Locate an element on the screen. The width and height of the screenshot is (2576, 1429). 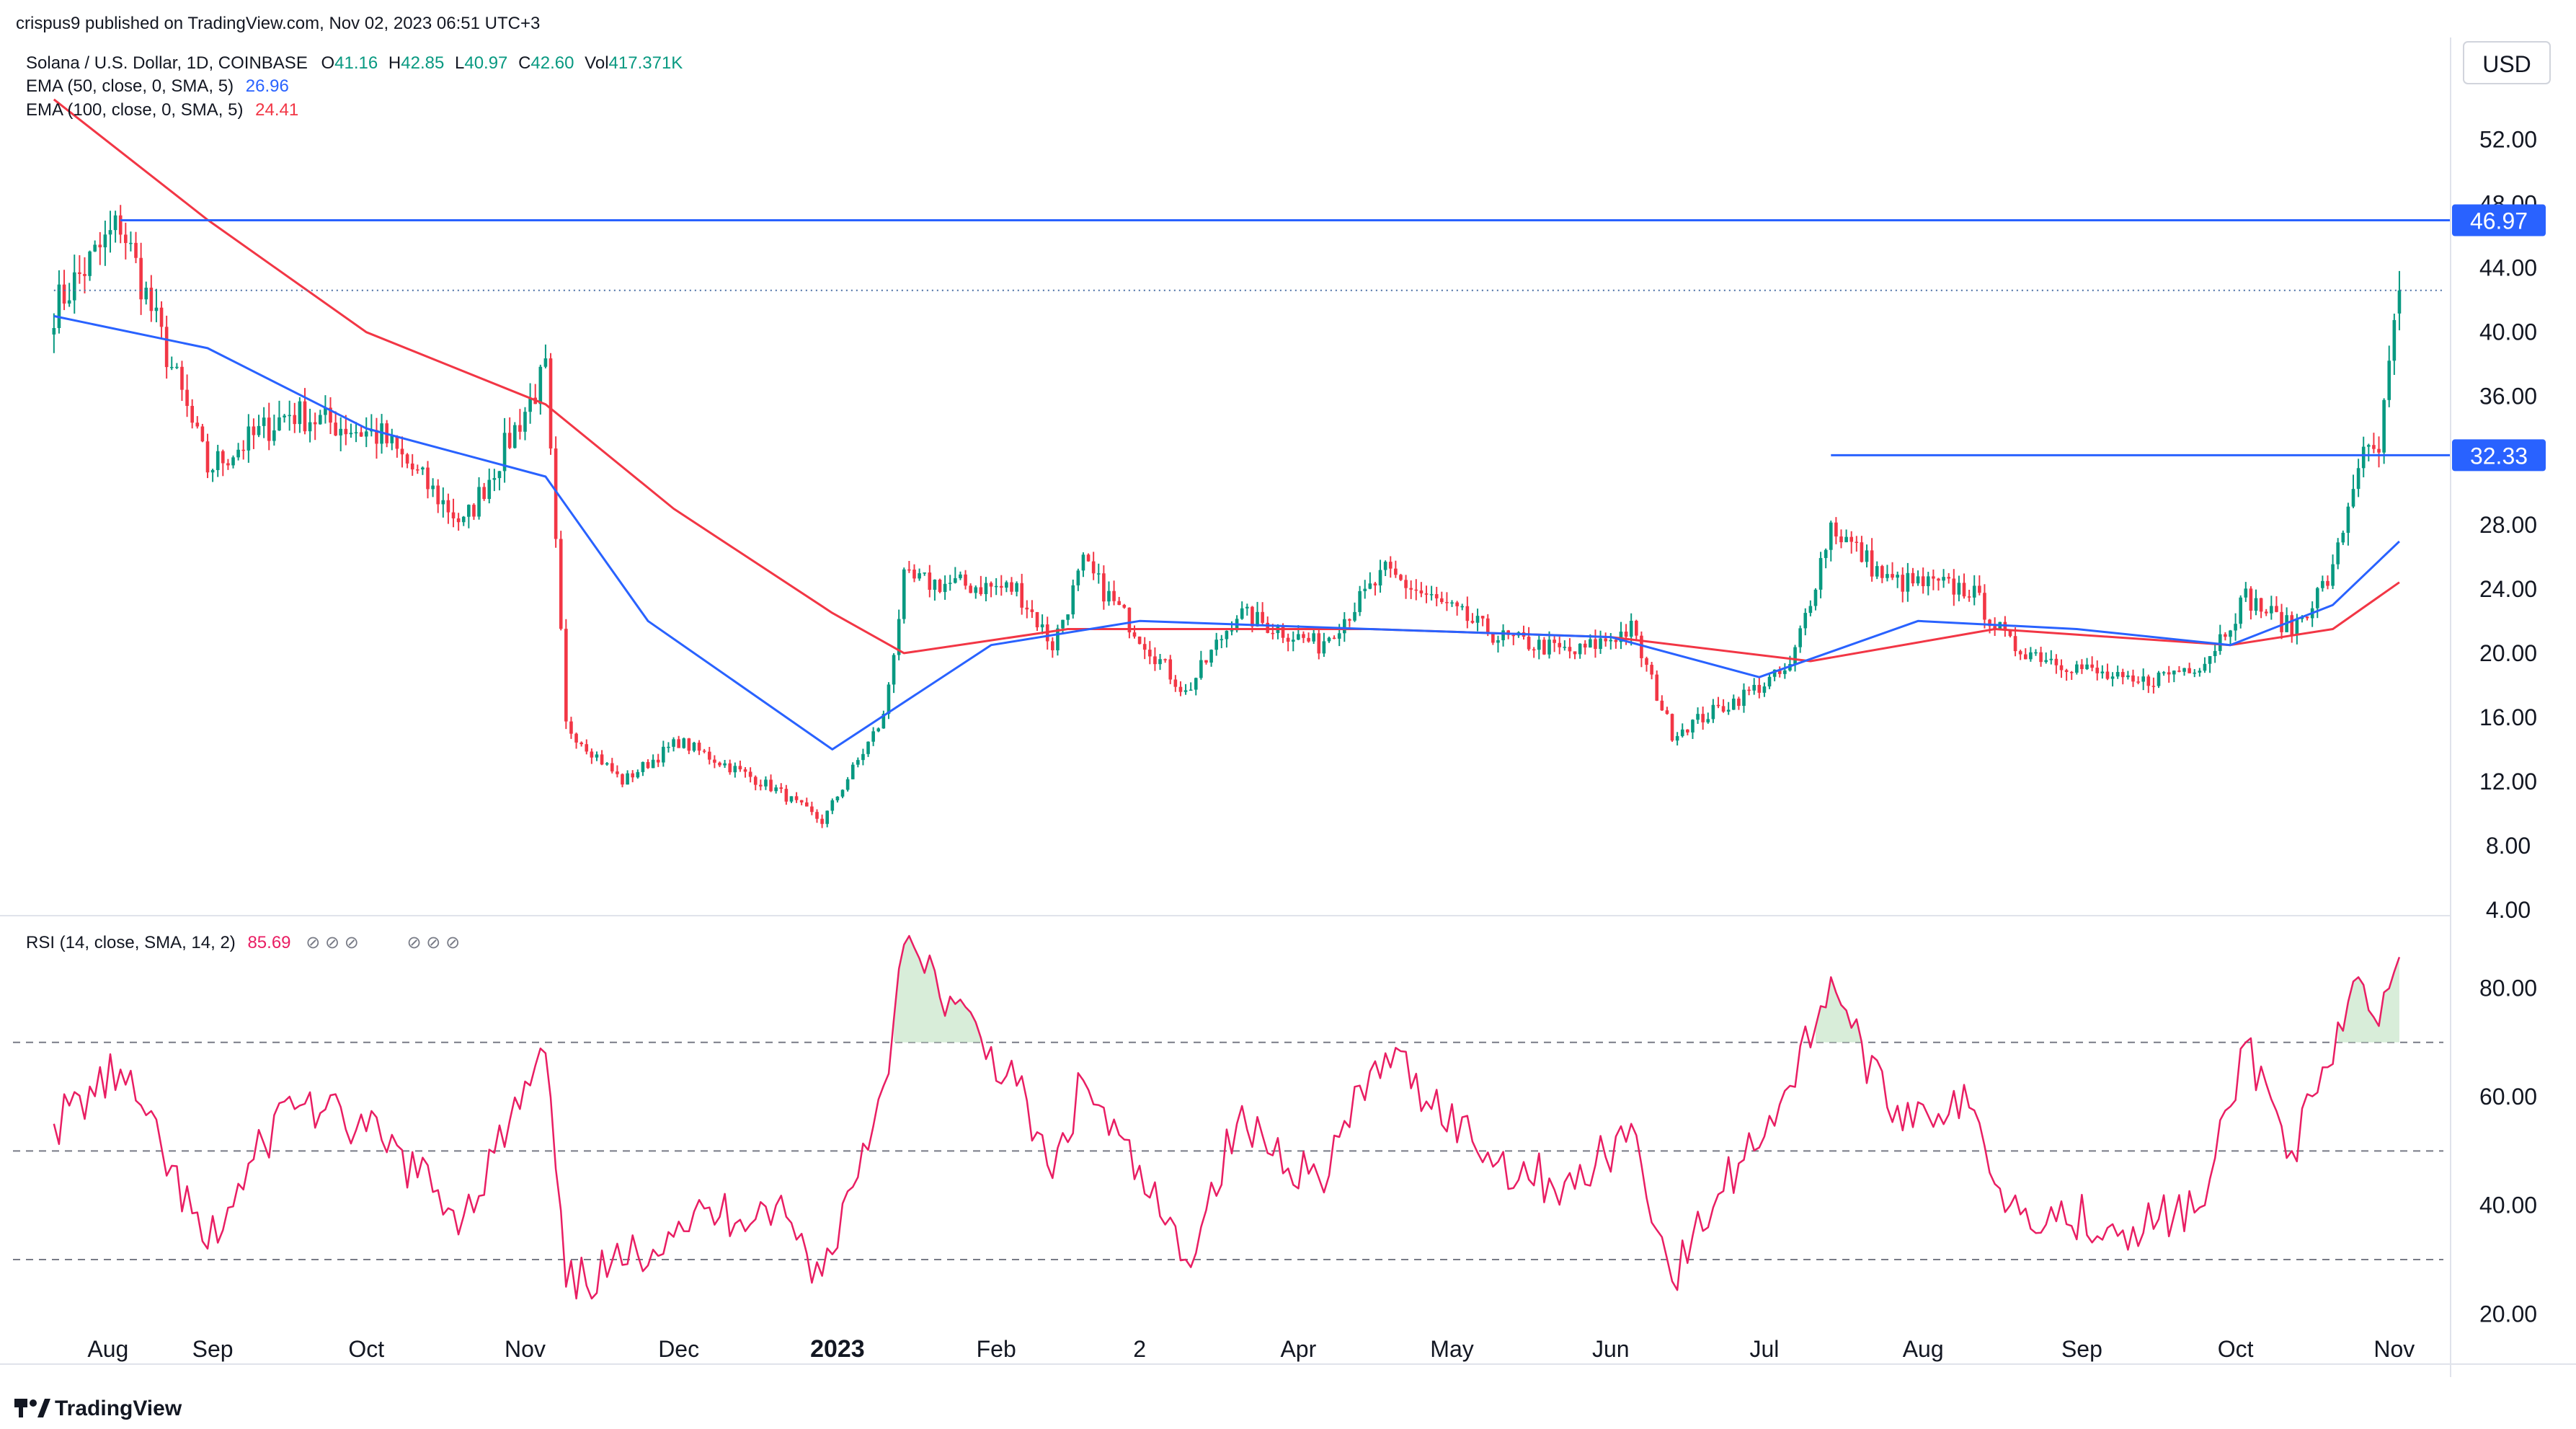
rsi-hidden-icons-a: ⊘ ⊘ ⊘ is located at coordinates (332, 943).